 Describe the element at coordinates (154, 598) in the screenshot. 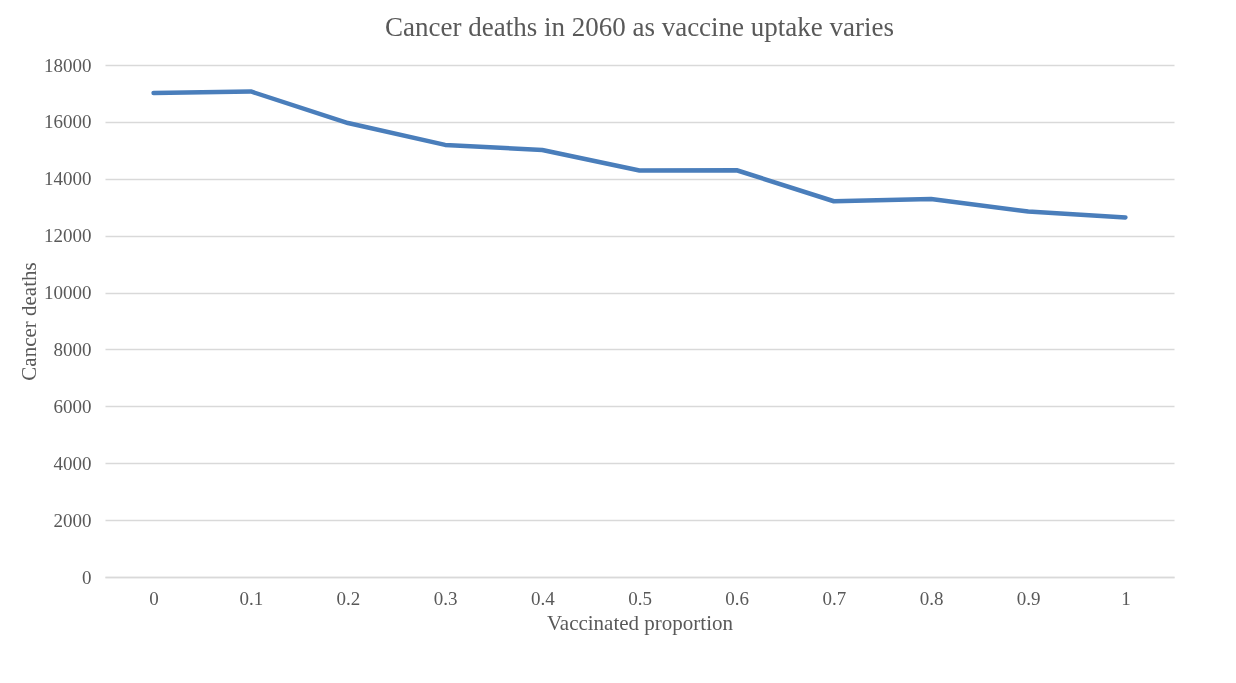

I see `x-tick-label: 0` at that location.